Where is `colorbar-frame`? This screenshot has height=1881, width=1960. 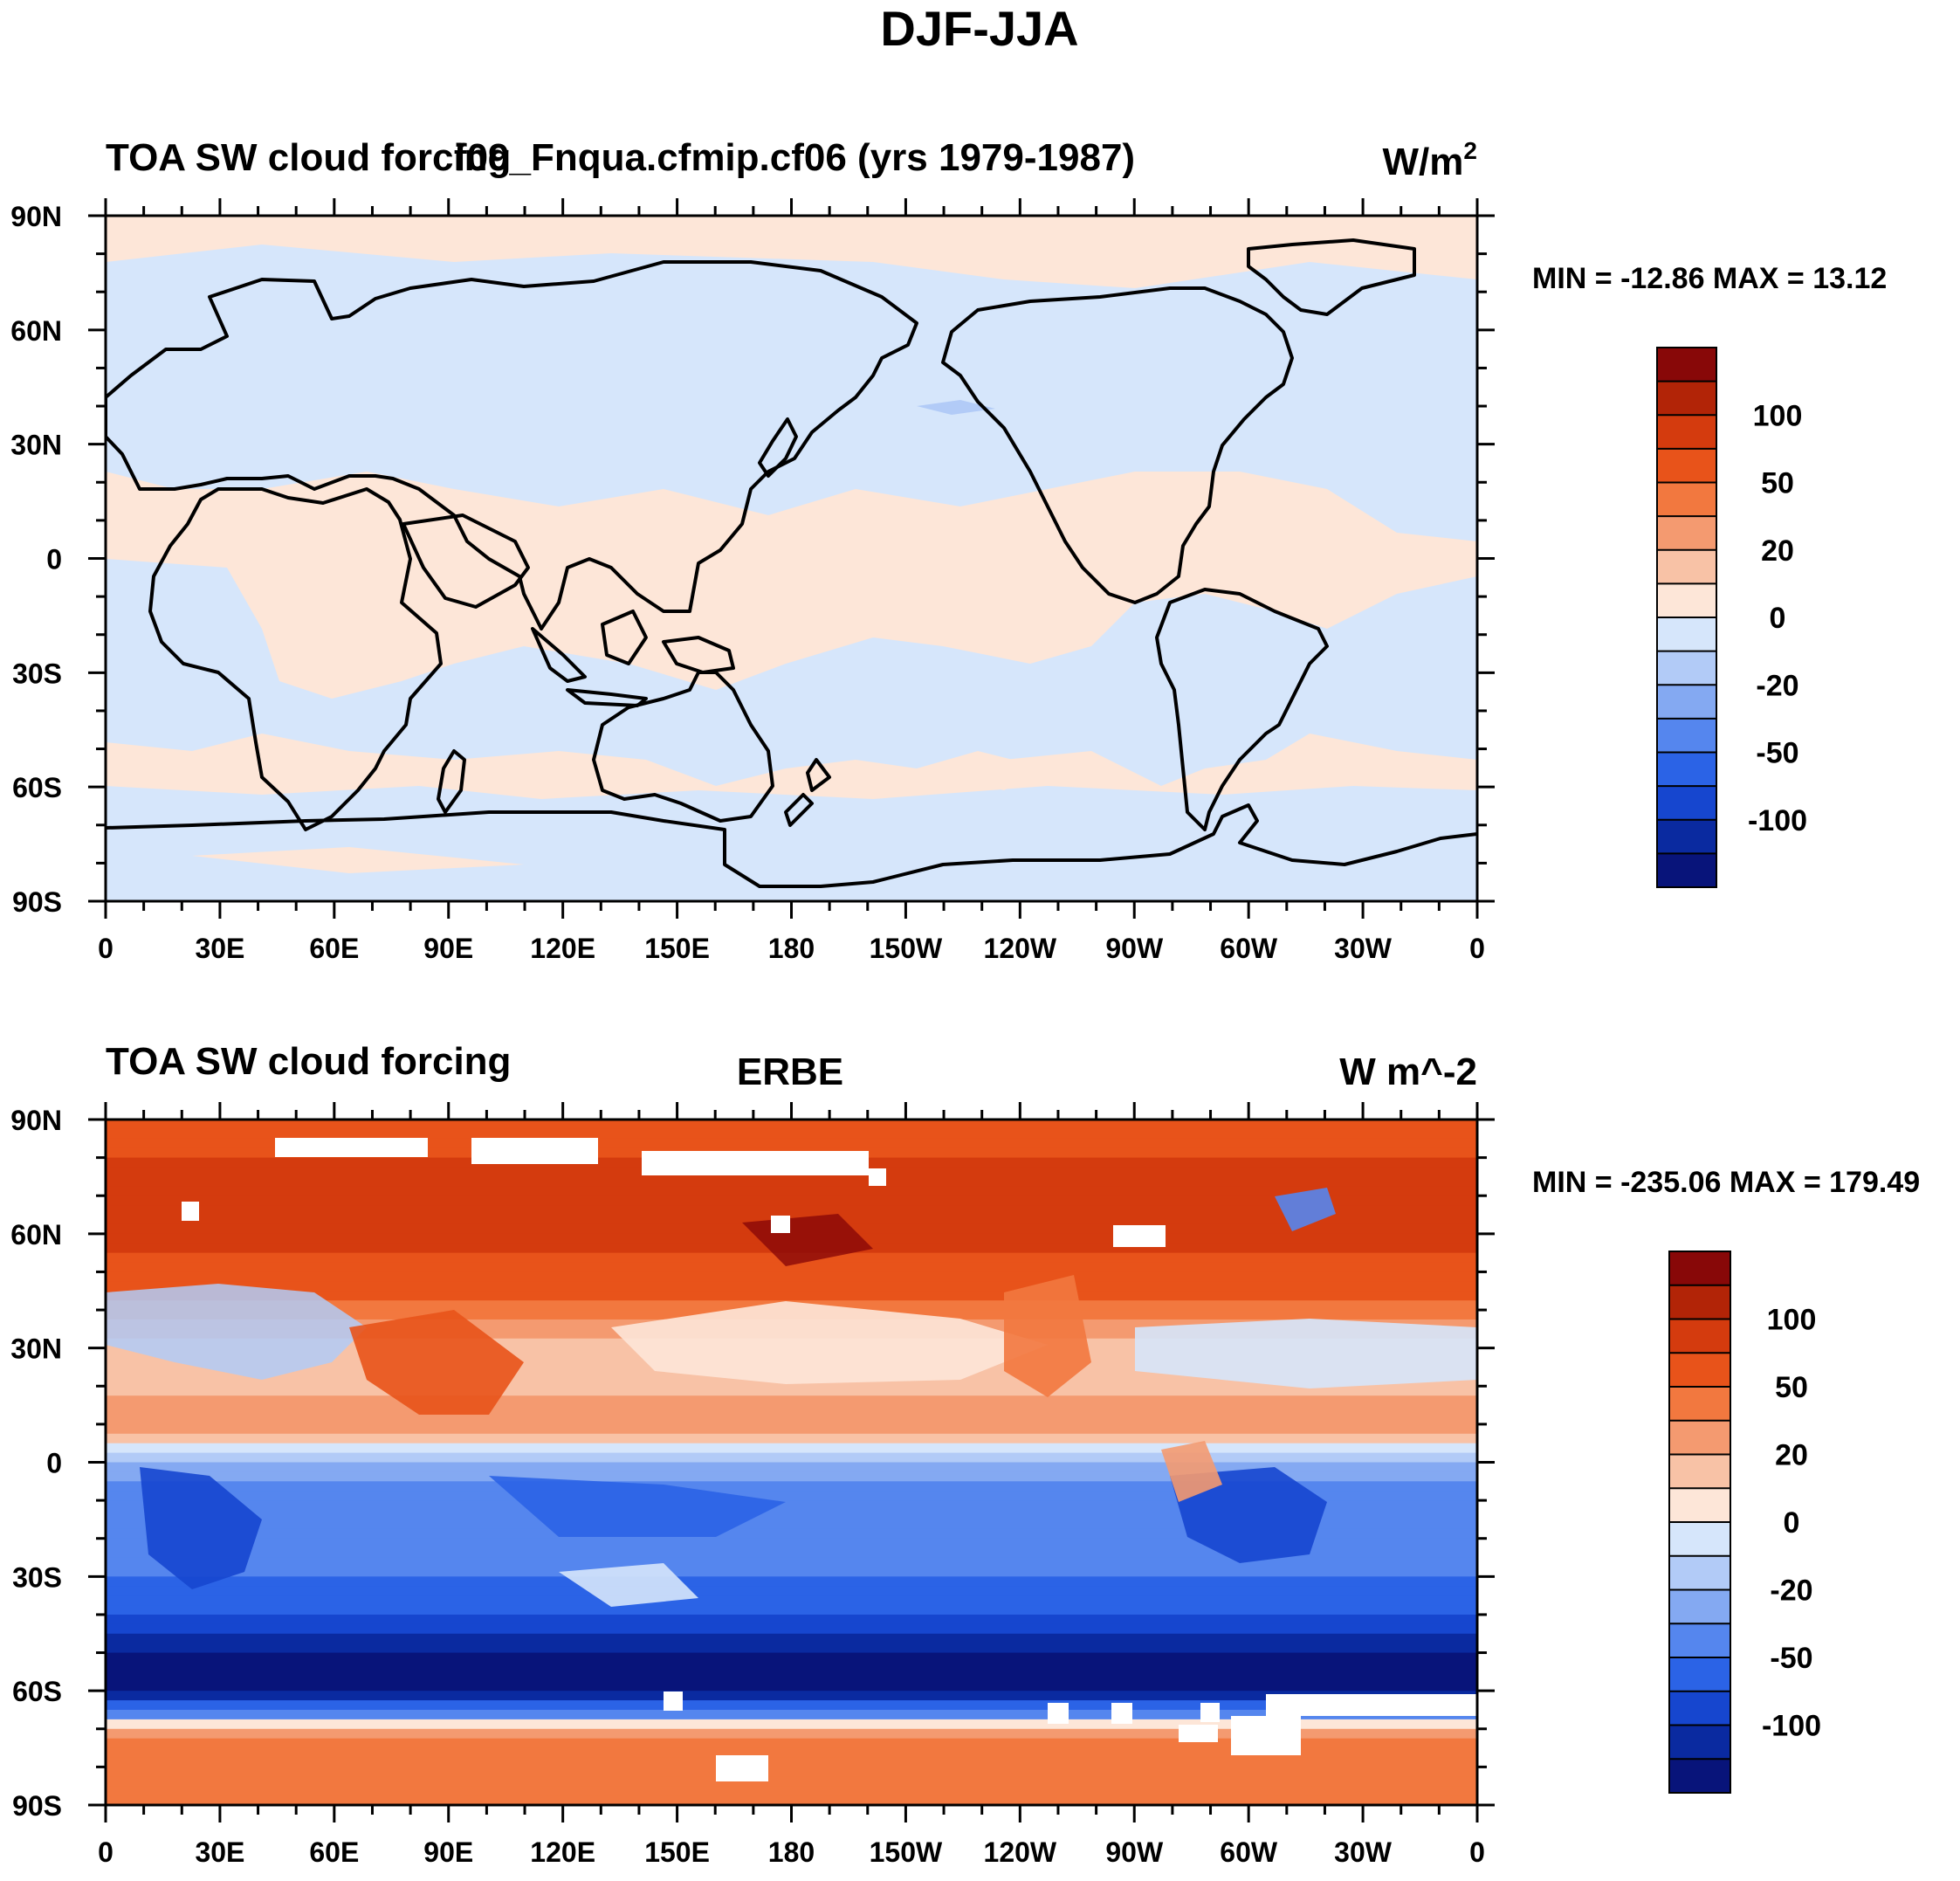
colorbar-frame is located at coordinates (1686, 617).